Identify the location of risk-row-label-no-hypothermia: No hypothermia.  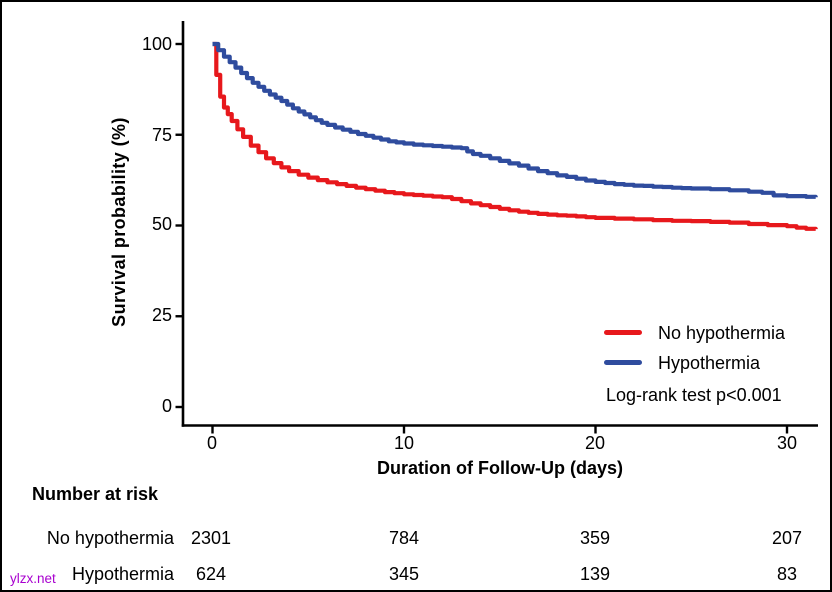
(110, 538).